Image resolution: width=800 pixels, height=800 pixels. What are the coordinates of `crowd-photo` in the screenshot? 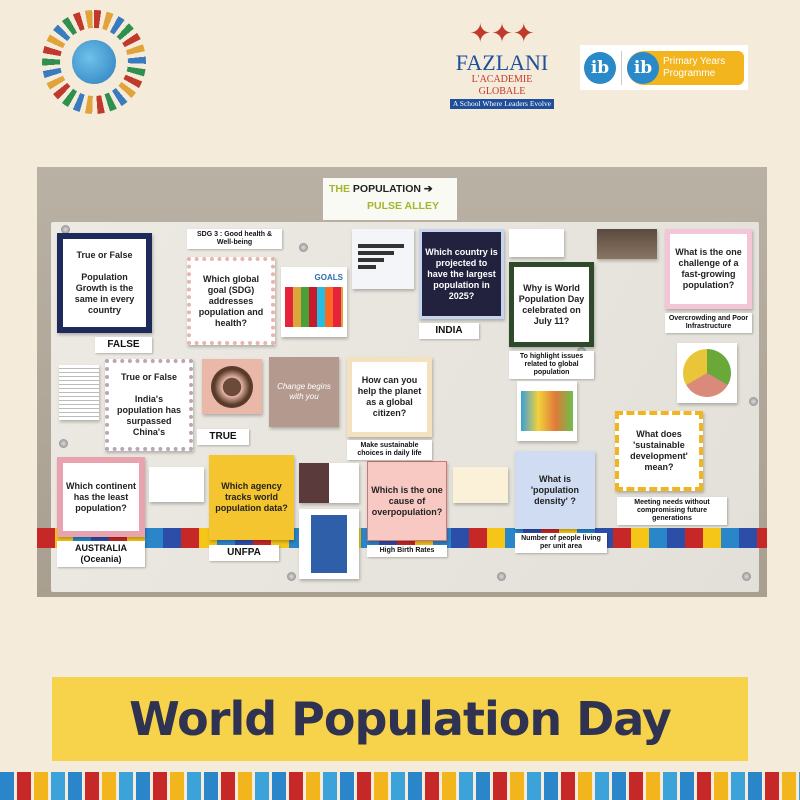 It's located at (627, 244).